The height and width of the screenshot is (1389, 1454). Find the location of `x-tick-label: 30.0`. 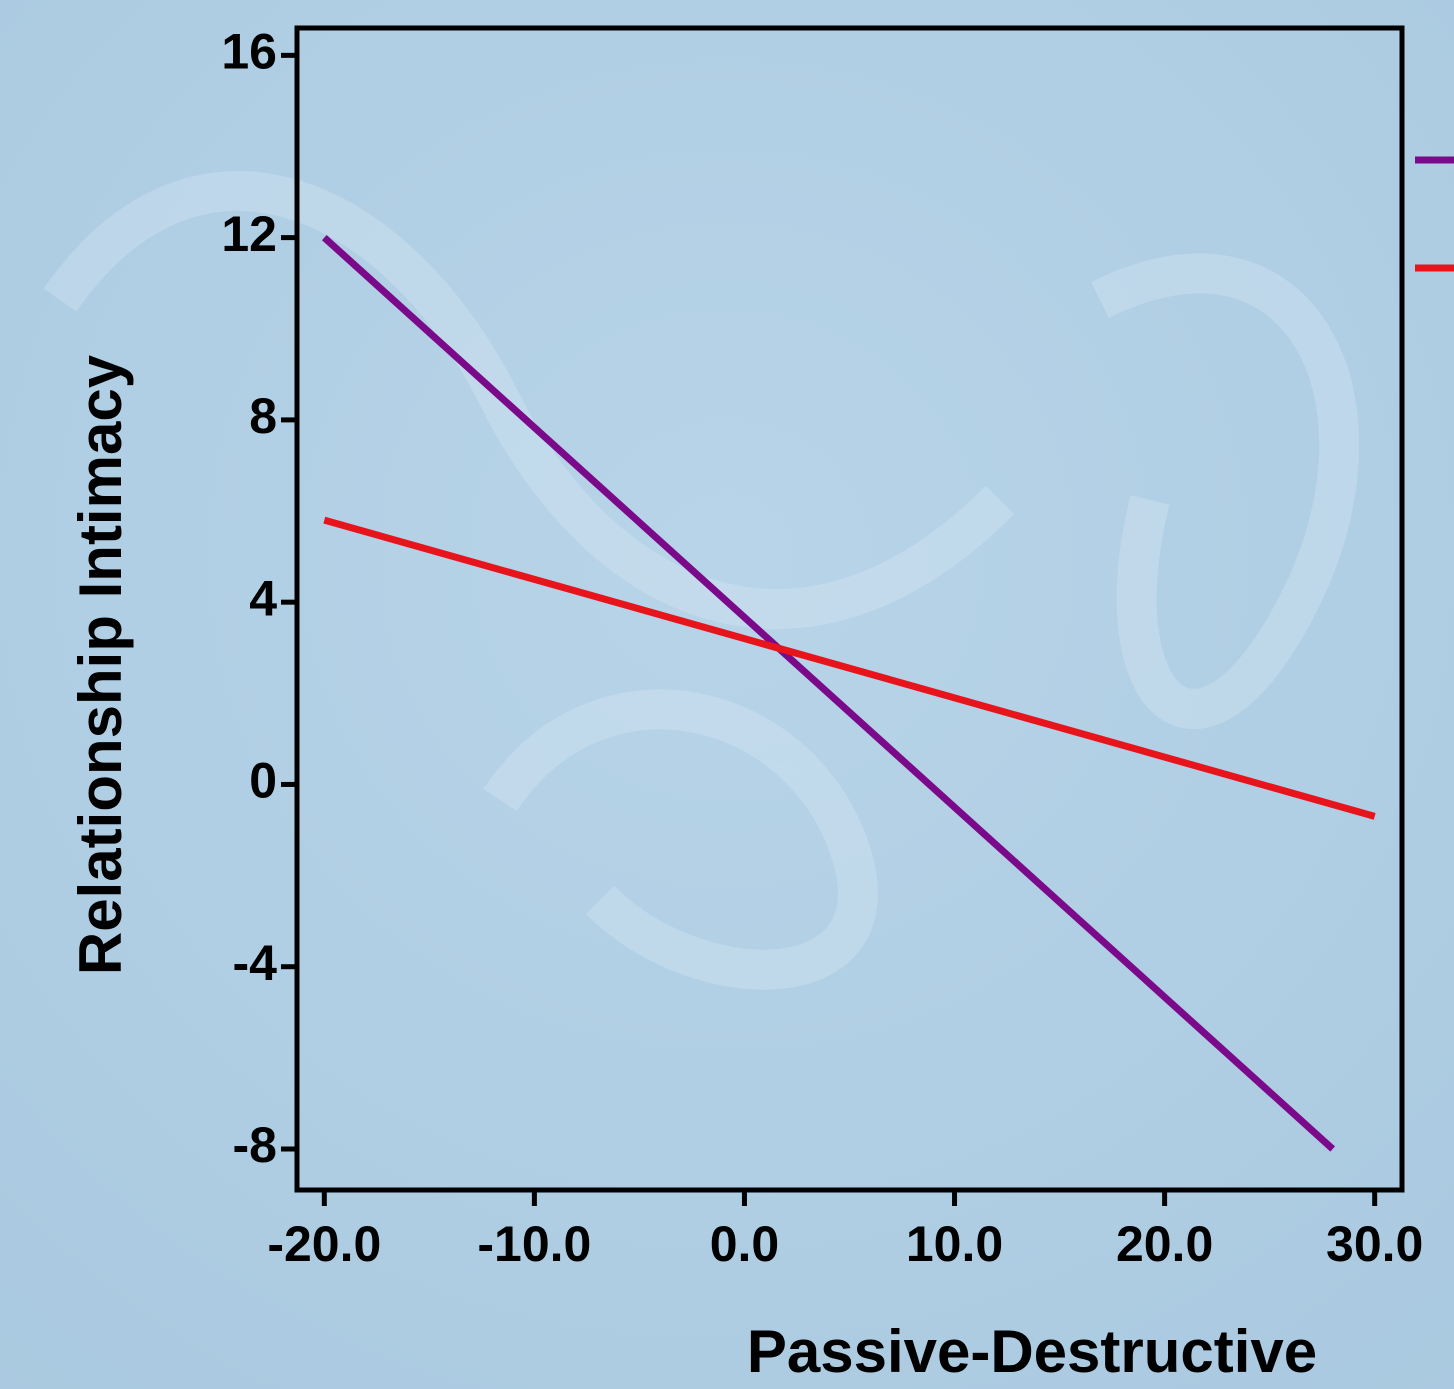

x-tick-label: 30.0 is located at coordinates (1374, 1244).